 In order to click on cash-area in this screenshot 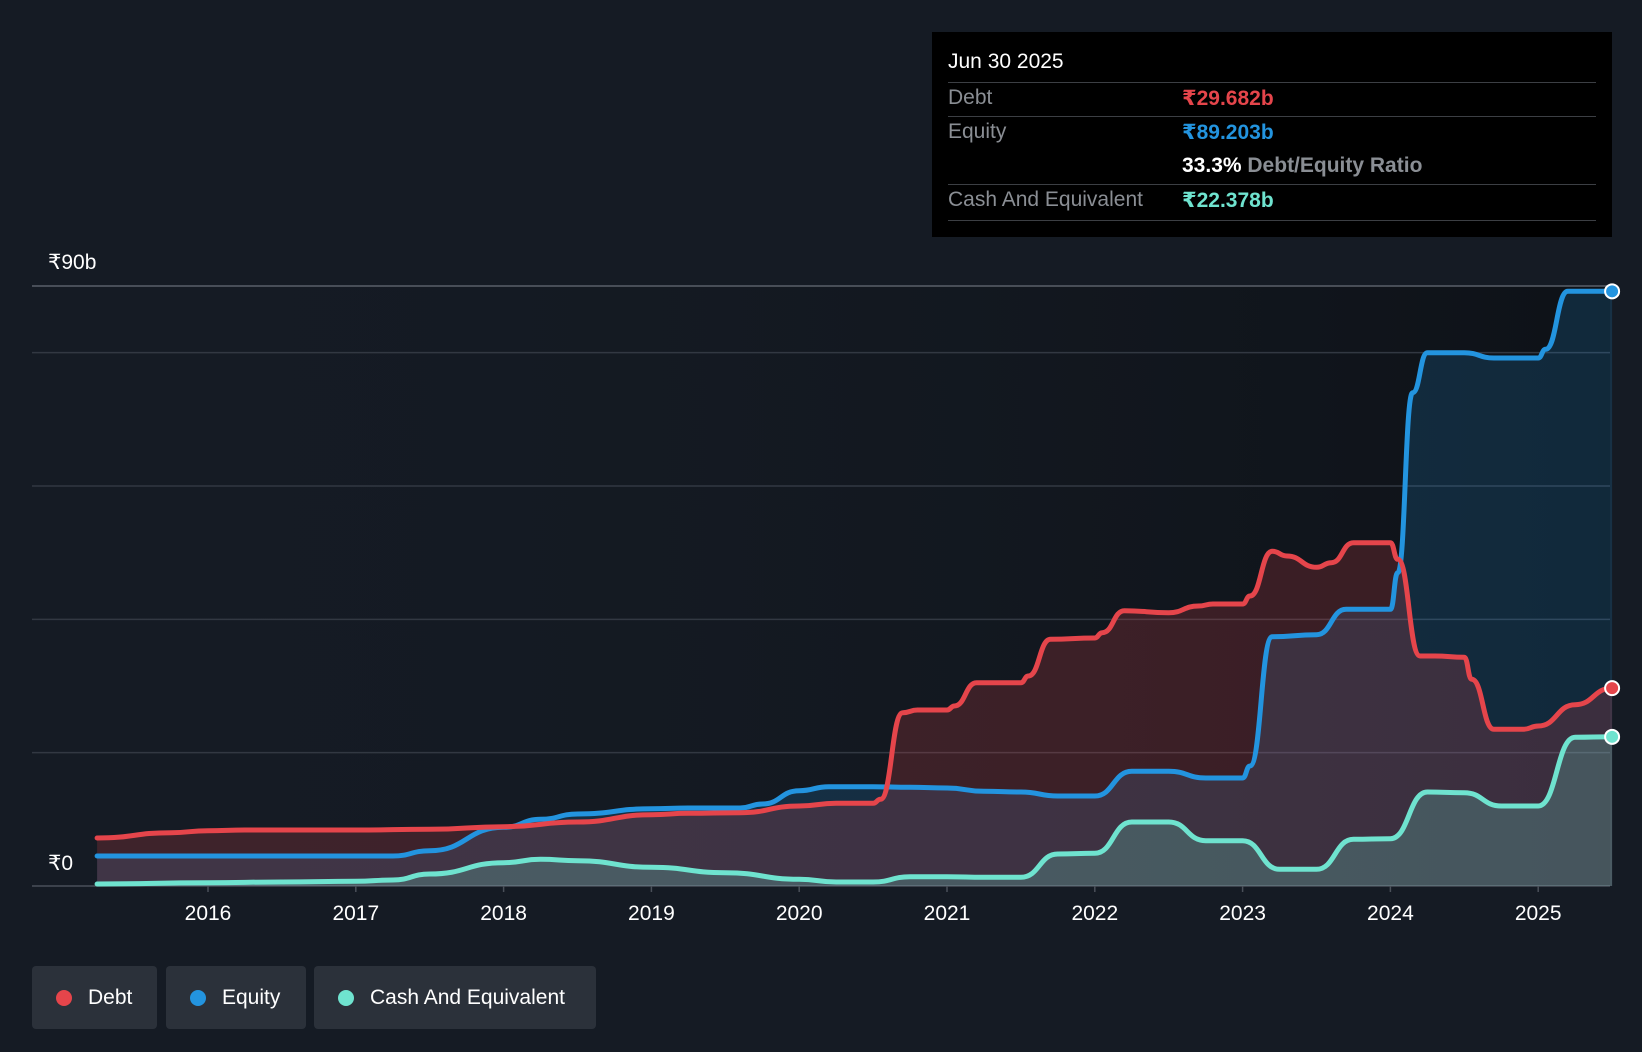, I will do `click(855, 811)`.